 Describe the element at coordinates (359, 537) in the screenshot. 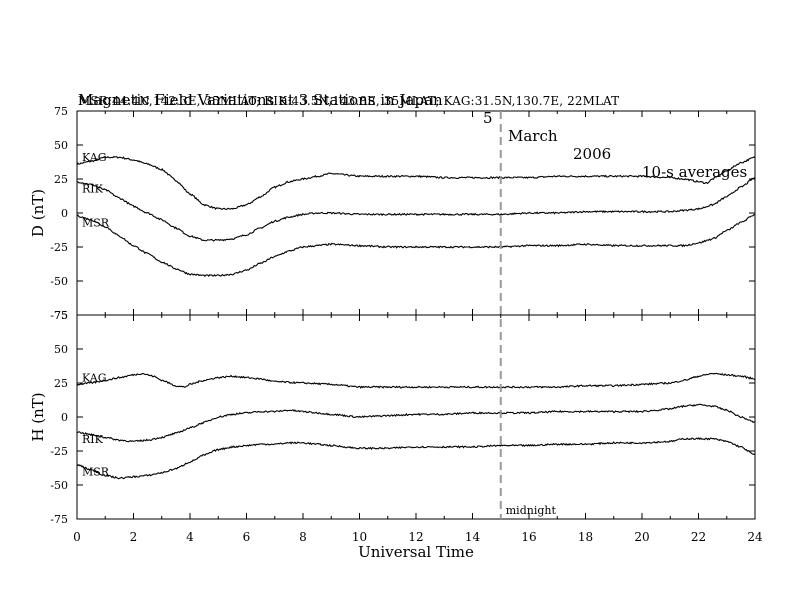

I see `x-tick-label: 10` at that location.